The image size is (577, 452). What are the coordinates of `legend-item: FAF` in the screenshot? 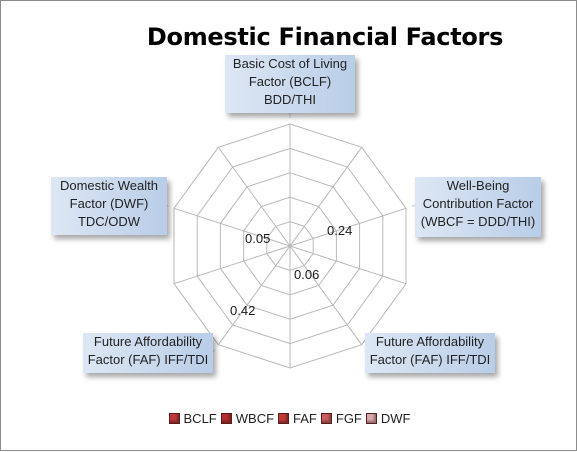 It's located at (297, 418).